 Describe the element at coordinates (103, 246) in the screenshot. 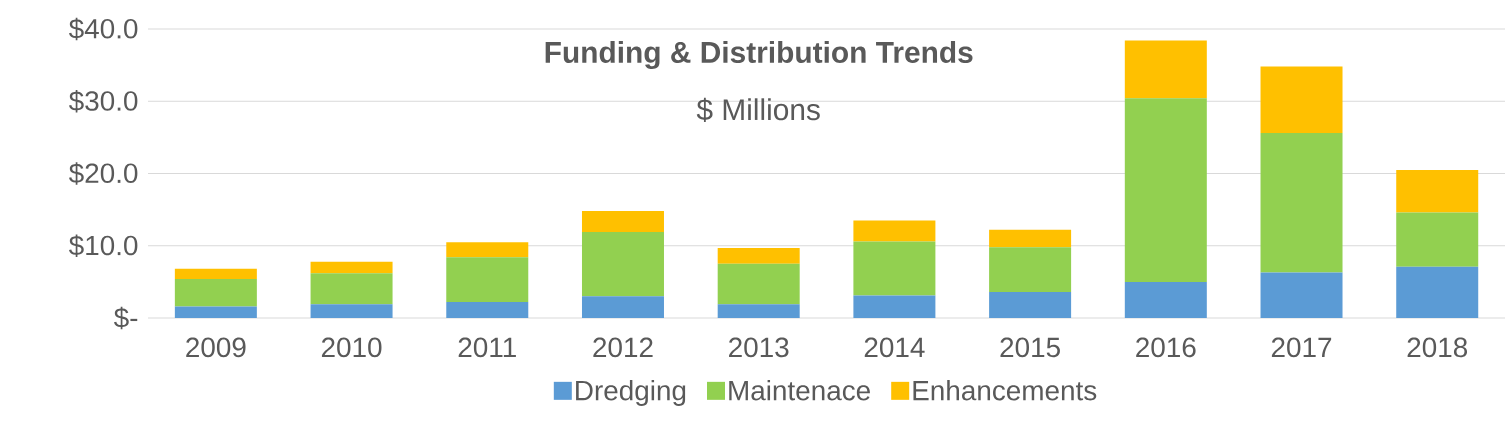

I see `y-tick-label: $10.0` at that location.